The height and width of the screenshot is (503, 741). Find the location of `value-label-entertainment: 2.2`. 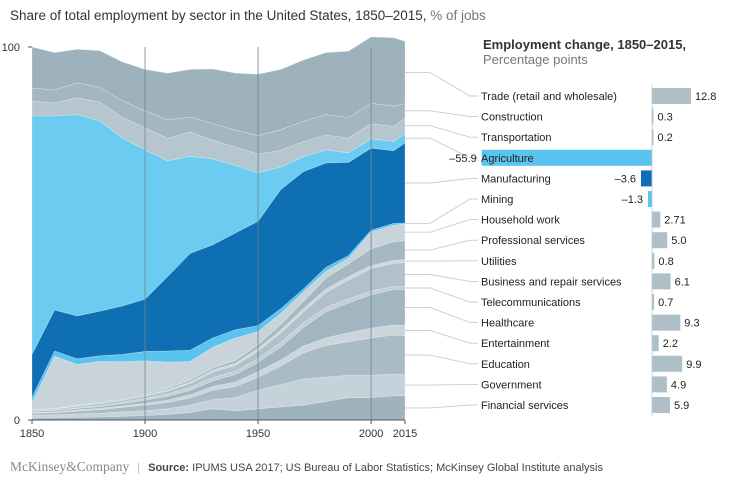

value-label-entertainment: 2.2 is located at coordinates (670, 344).